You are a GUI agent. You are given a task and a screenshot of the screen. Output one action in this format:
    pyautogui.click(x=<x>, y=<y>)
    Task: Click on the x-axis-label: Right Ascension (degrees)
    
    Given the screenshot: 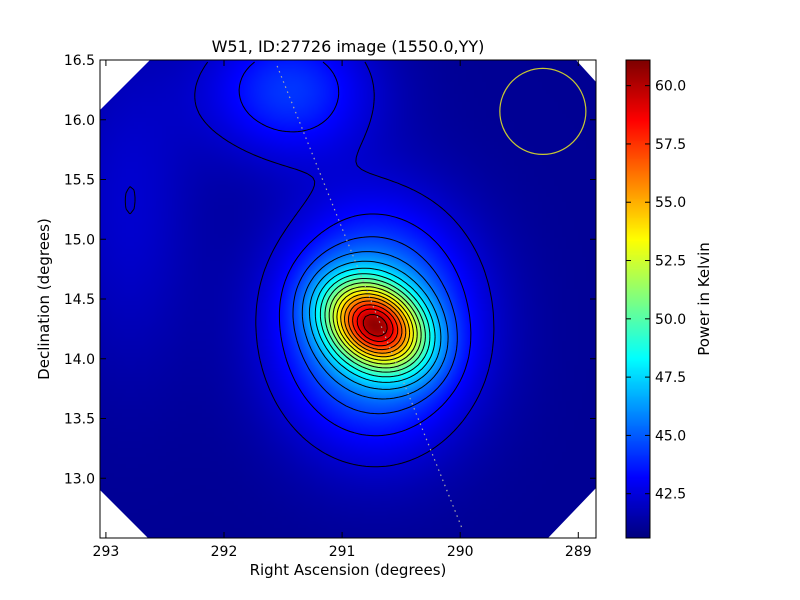 What is the action you would take?
    pyautogui.click(x=348, y=570)
    